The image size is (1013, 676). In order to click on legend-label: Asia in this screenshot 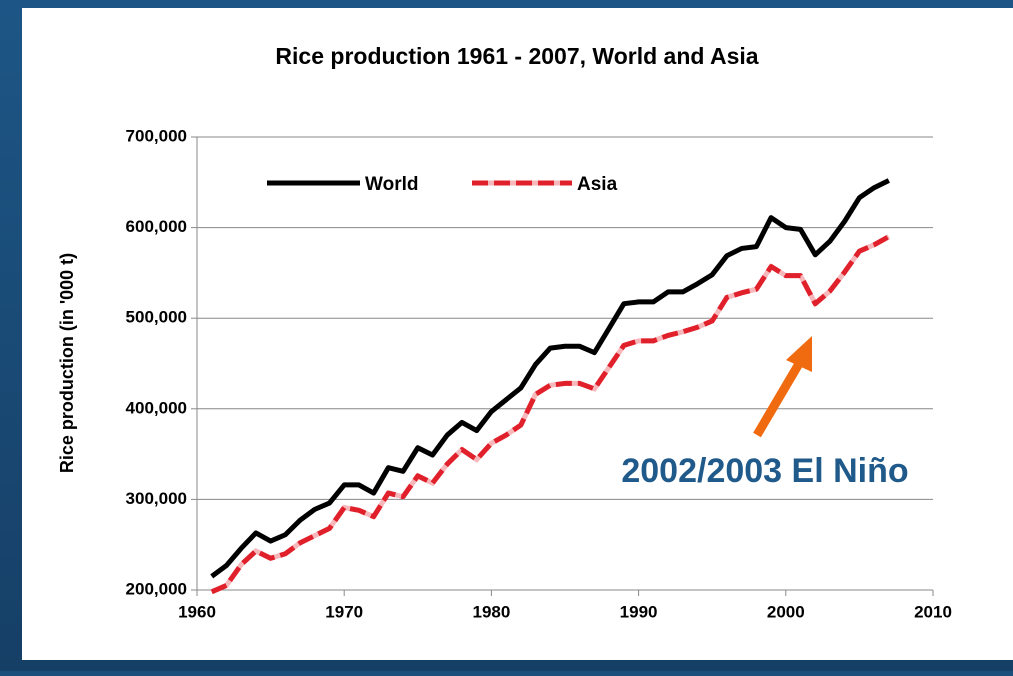, I will do `click(597, 184)`.